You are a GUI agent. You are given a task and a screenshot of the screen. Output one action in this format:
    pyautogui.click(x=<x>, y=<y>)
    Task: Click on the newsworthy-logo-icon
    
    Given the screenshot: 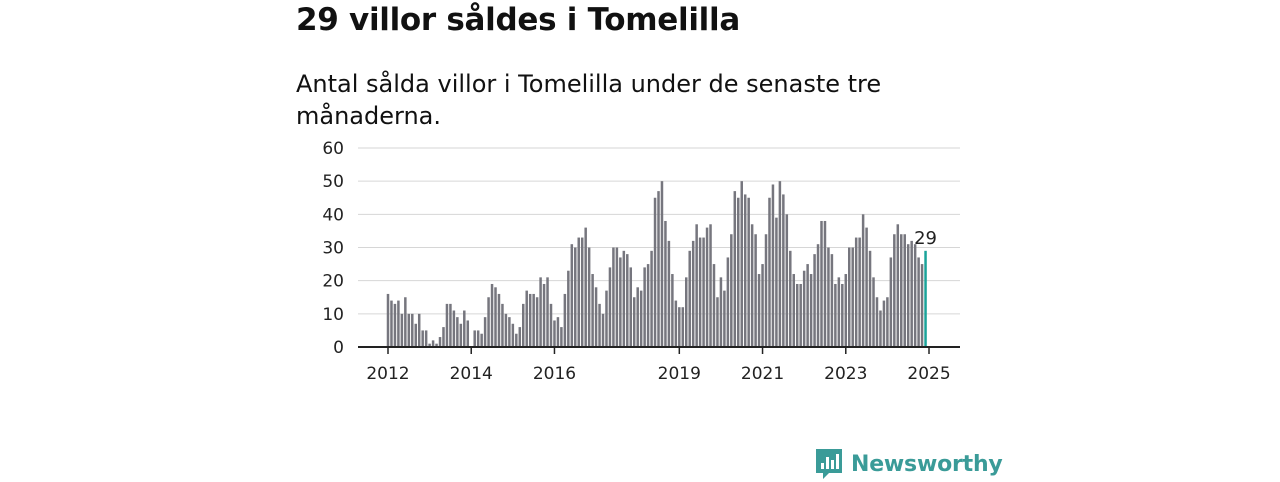 What is the action you would take?
    pyautogui.click(x=829, y=464)
    